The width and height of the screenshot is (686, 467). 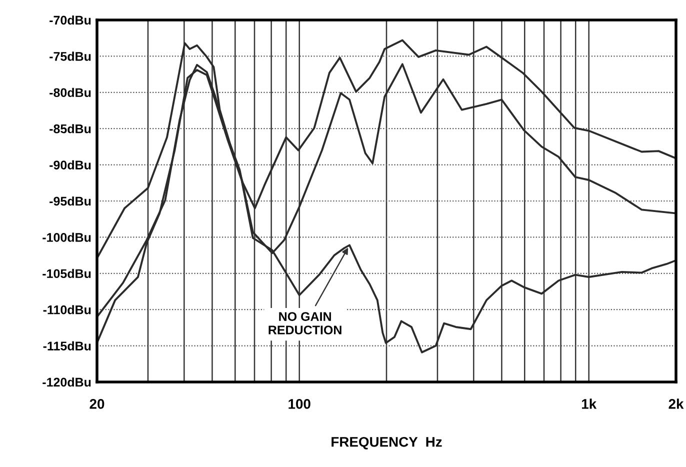 I want to click on y-tick-label: -80dBu, so click(x=70, y=93).